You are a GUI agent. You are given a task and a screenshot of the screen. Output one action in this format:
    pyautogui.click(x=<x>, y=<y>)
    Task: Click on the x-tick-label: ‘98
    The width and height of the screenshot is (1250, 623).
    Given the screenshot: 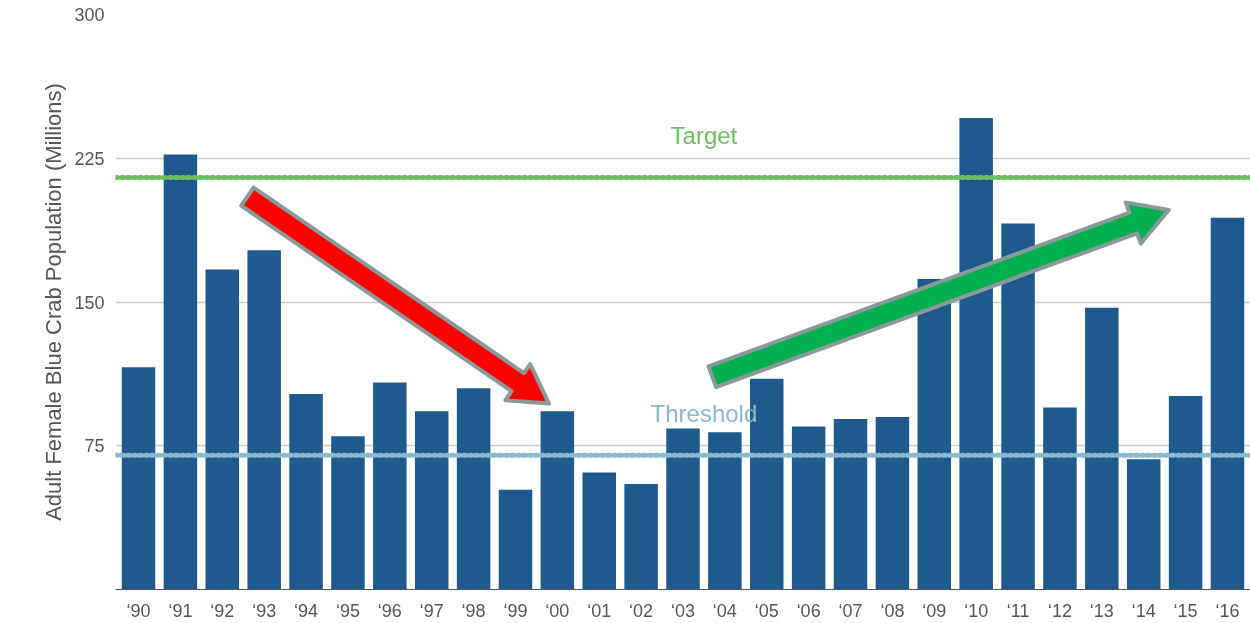 What is the action you would take?
    pyautogui.click(x=473, y=610)
    